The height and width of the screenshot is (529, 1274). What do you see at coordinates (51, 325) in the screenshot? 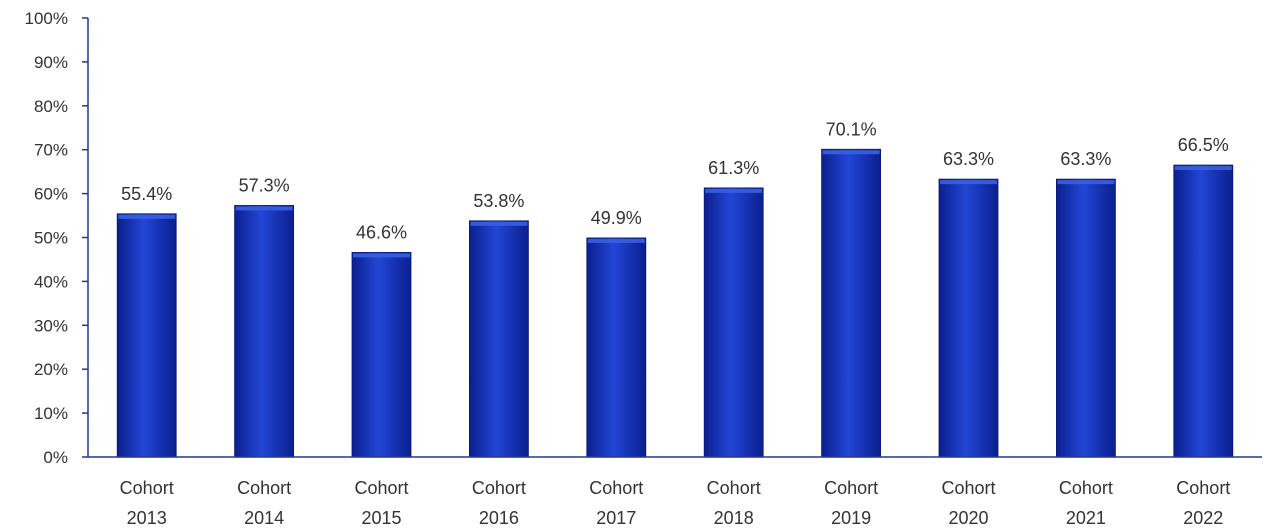
I see `y-tick-label: 30%` at bounding box center [51, 325].